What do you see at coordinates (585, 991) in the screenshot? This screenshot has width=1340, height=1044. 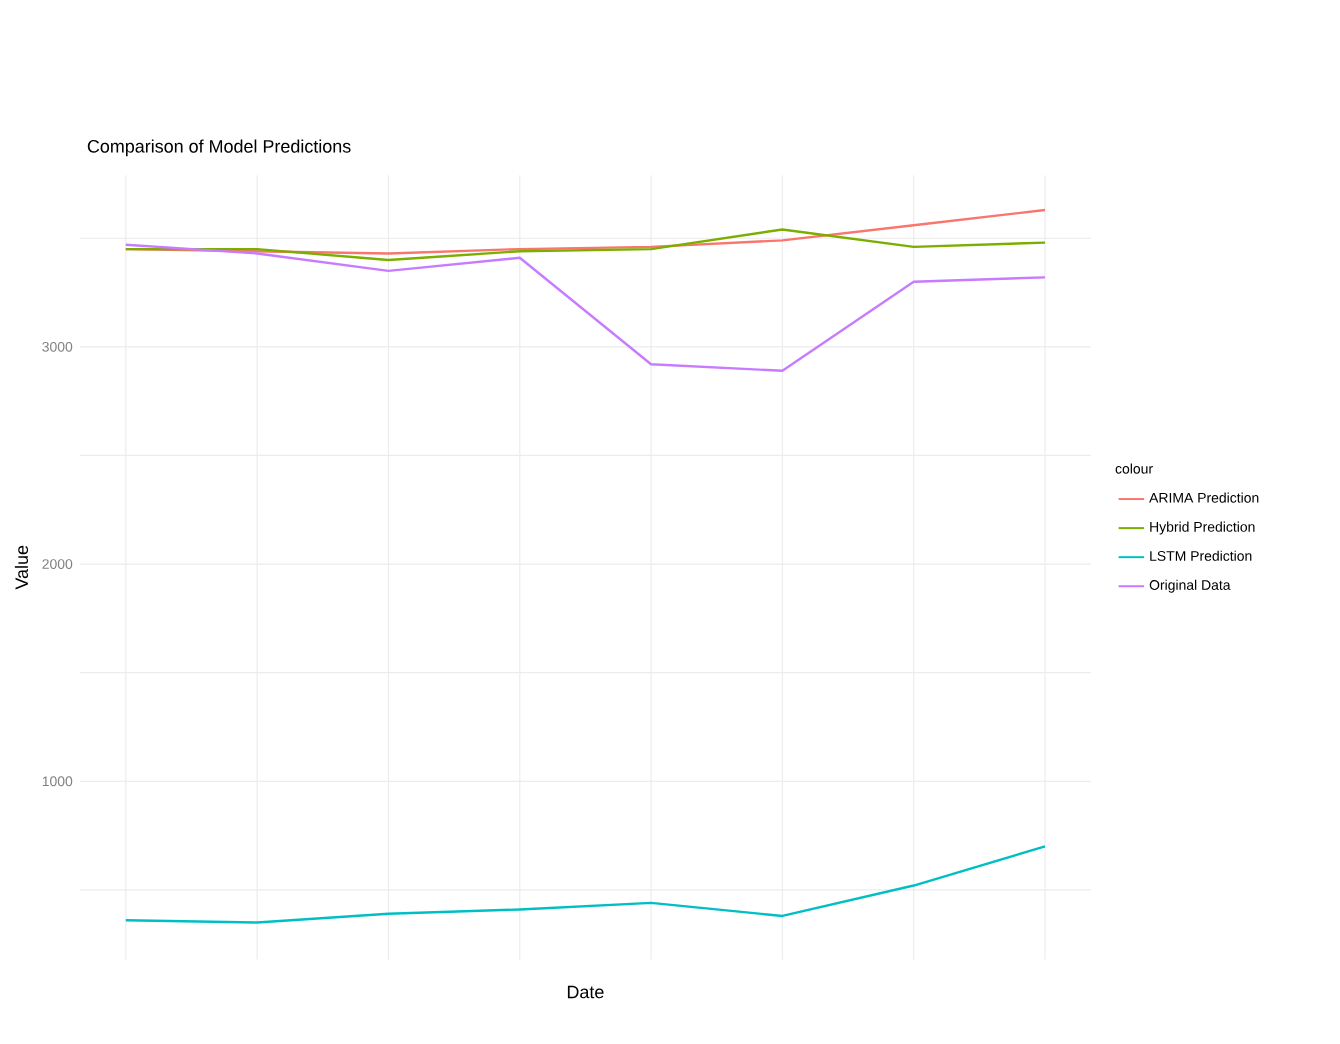 I see `x-axis-title: Date` at bounding box center [585, 991].